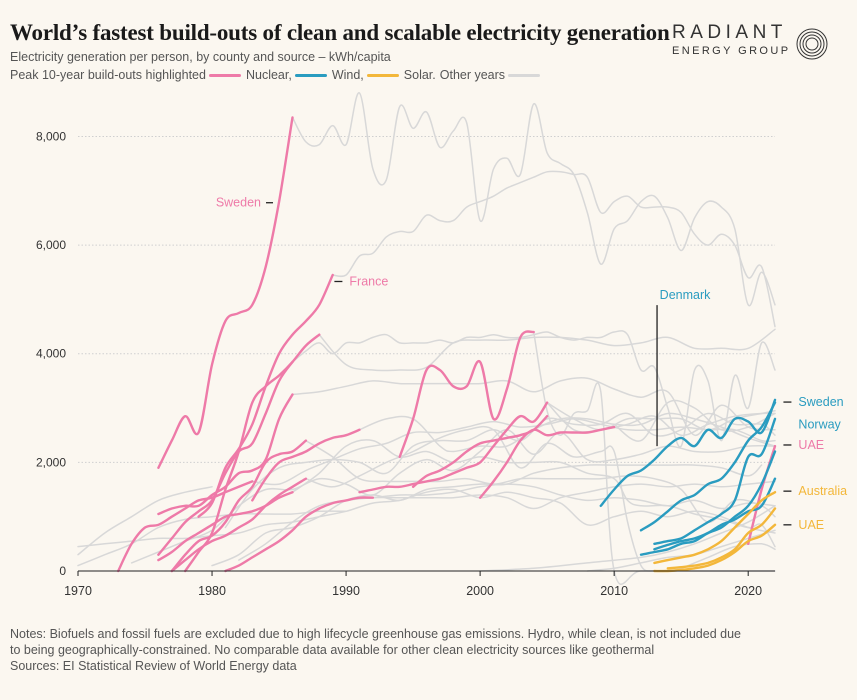  Describe the element at coordinates (382, 75) in the screenshot. I see `legend-swatch-solar` at that location.